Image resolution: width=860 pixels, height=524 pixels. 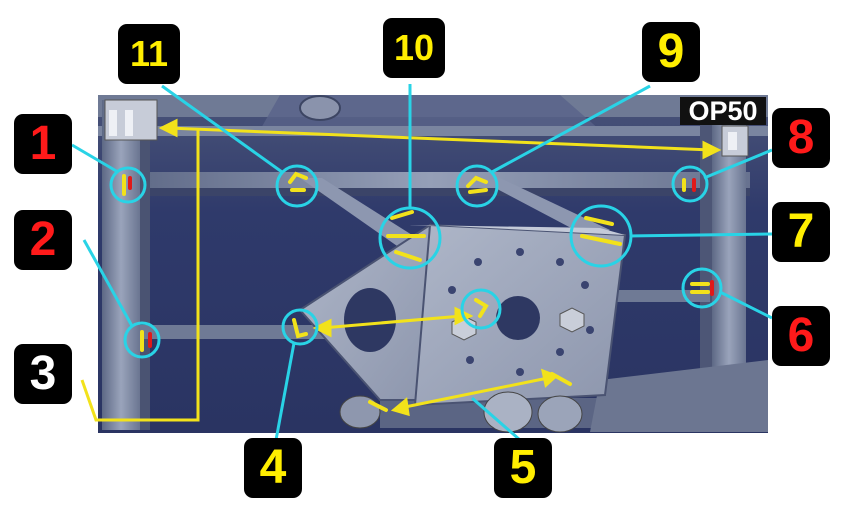 I want to click on callout-badge-11-text: 11, so click(x=149, y=53).